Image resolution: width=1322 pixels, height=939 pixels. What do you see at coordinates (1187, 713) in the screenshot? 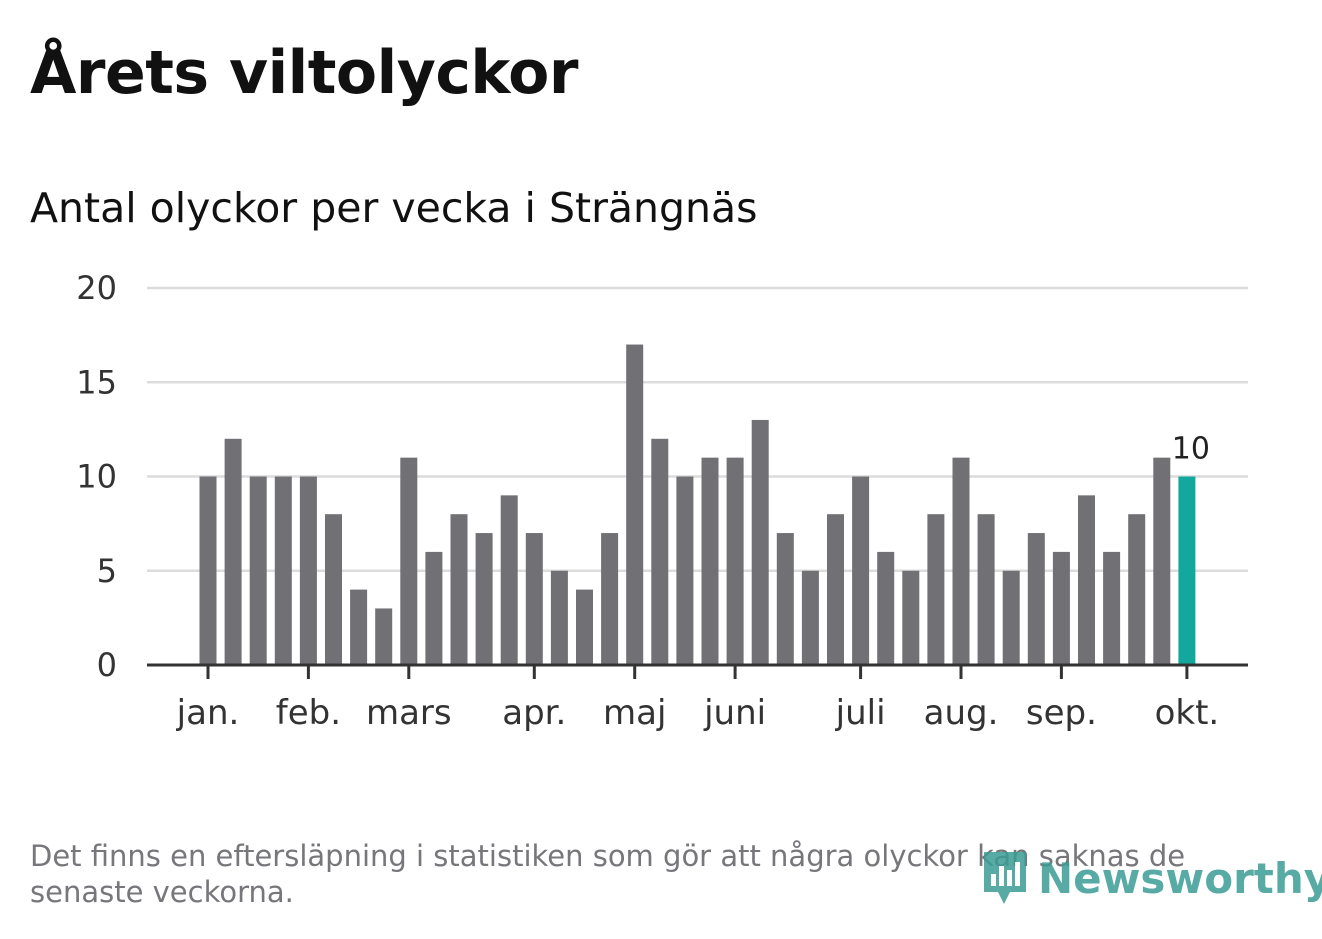
I see `x-tick-label: okt.` at bounding box center [1187, 713].